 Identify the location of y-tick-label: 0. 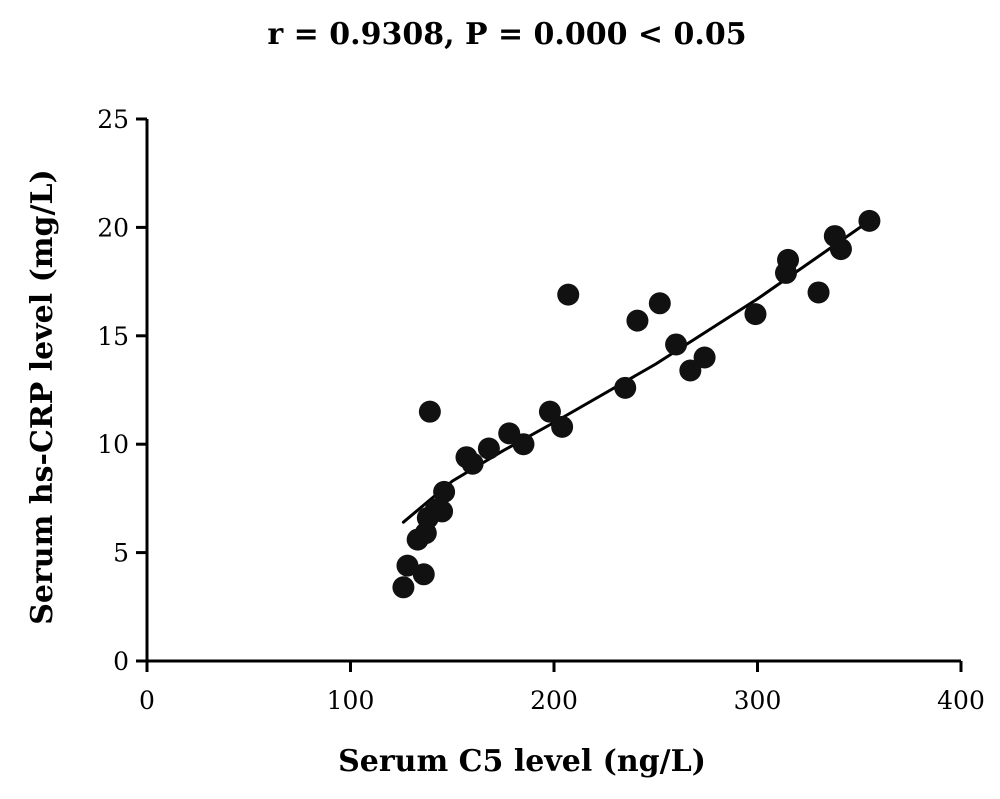
(121, 661).